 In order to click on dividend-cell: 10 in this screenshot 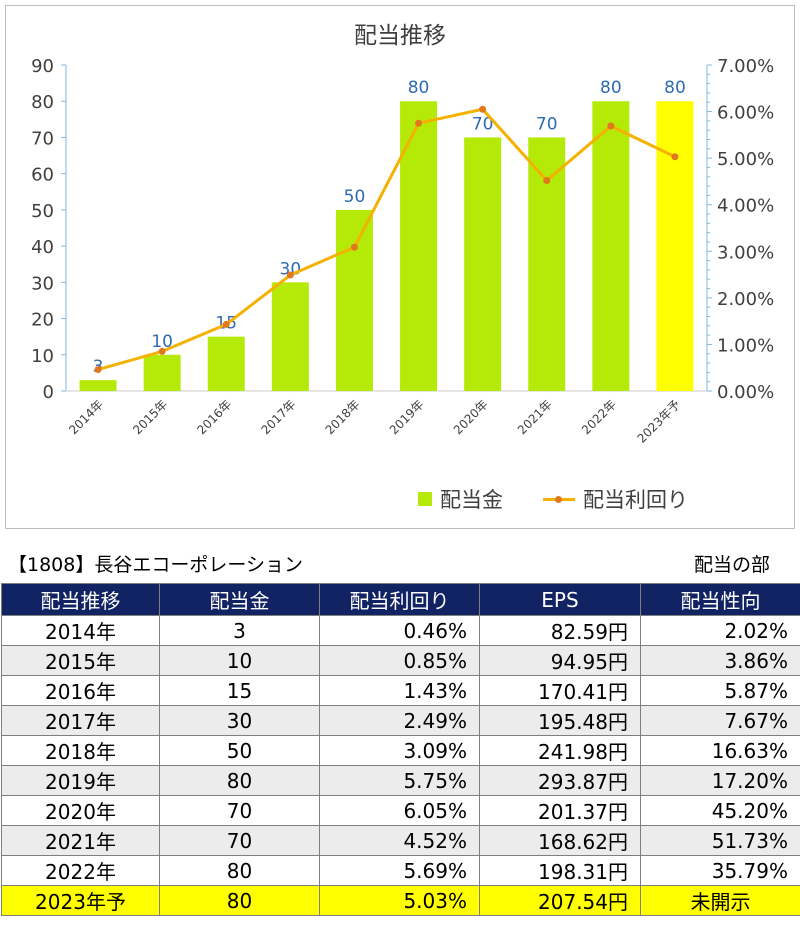, I will do `click(239, 660)`.